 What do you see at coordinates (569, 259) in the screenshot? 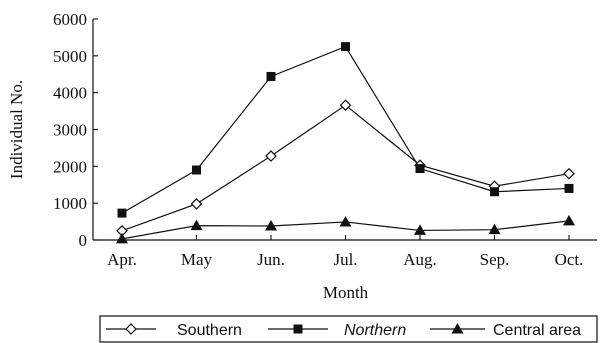
I see `x-tick-label: Oct.` at bounding box center [569, 259].